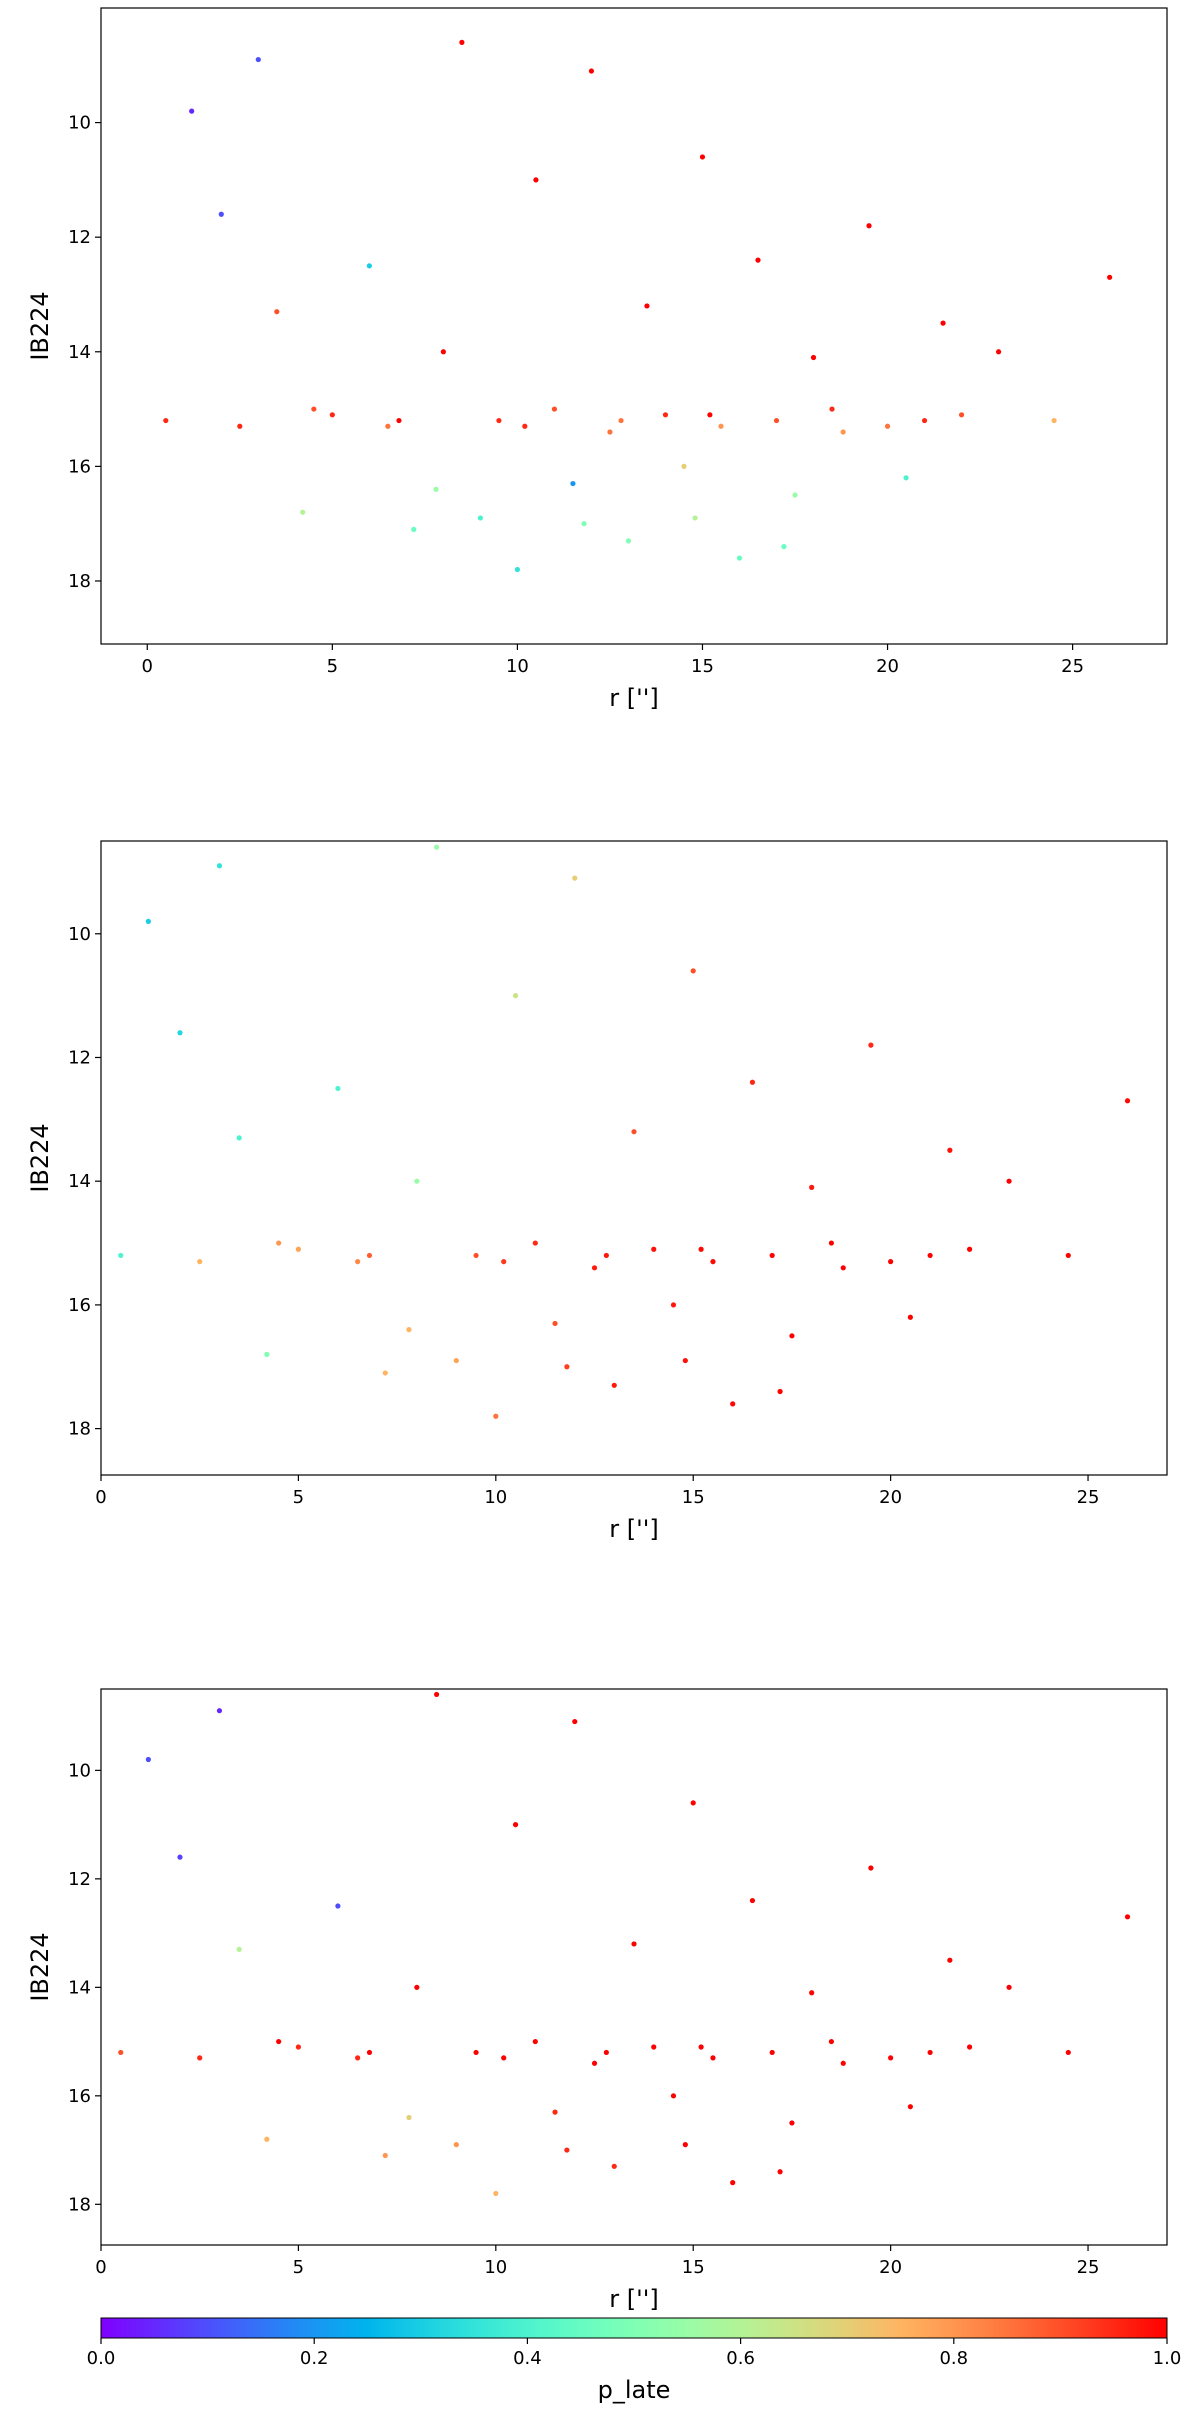 This screenshot has width=1200, height=2415. Describe the element at coordinates (517, 666) in the screenshot. I see `x-tick-label: 10` at that location.